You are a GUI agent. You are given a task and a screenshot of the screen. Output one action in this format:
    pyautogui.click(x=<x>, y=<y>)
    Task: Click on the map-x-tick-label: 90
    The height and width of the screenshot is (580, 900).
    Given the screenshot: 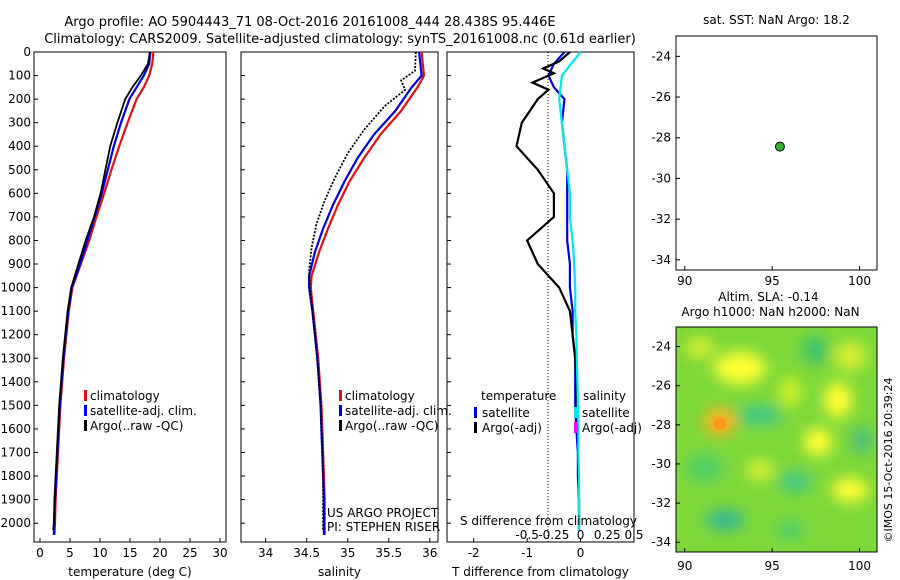 What is the action you would take?
    pyautogui.click(x=684, y=281)
    